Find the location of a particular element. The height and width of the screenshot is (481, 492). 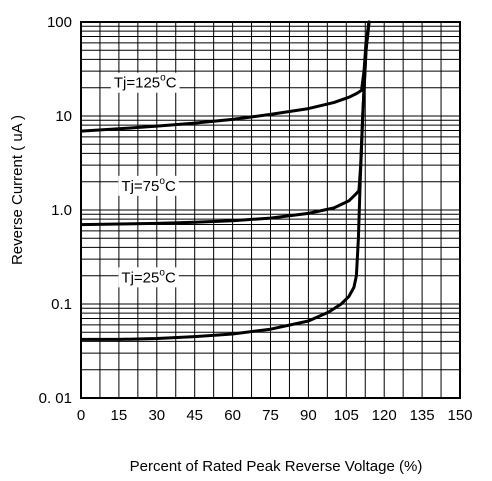

y-tick-label: 100 is located at coordinates (59, 22).